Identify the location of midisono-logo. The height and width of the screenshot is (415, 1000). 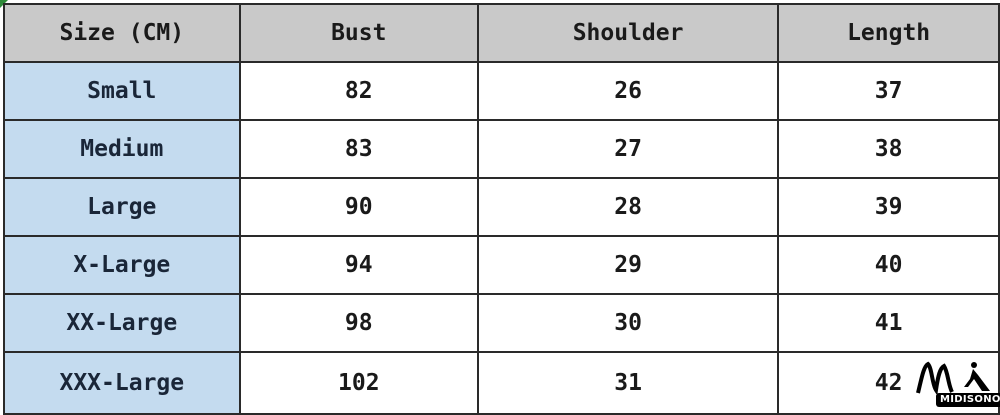
(953, 377).